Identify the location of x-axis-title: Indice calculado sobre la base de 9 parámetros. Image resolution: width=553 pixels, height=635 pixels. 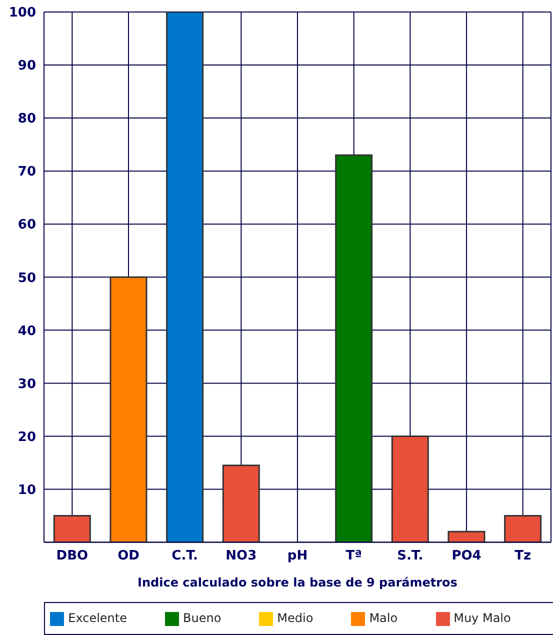
(298, 582).